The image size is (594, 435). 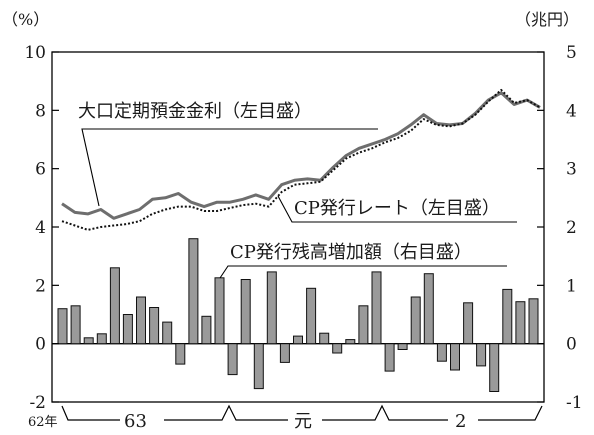 I want to click on left-tick-label: 8, so click(x=40, y=111).